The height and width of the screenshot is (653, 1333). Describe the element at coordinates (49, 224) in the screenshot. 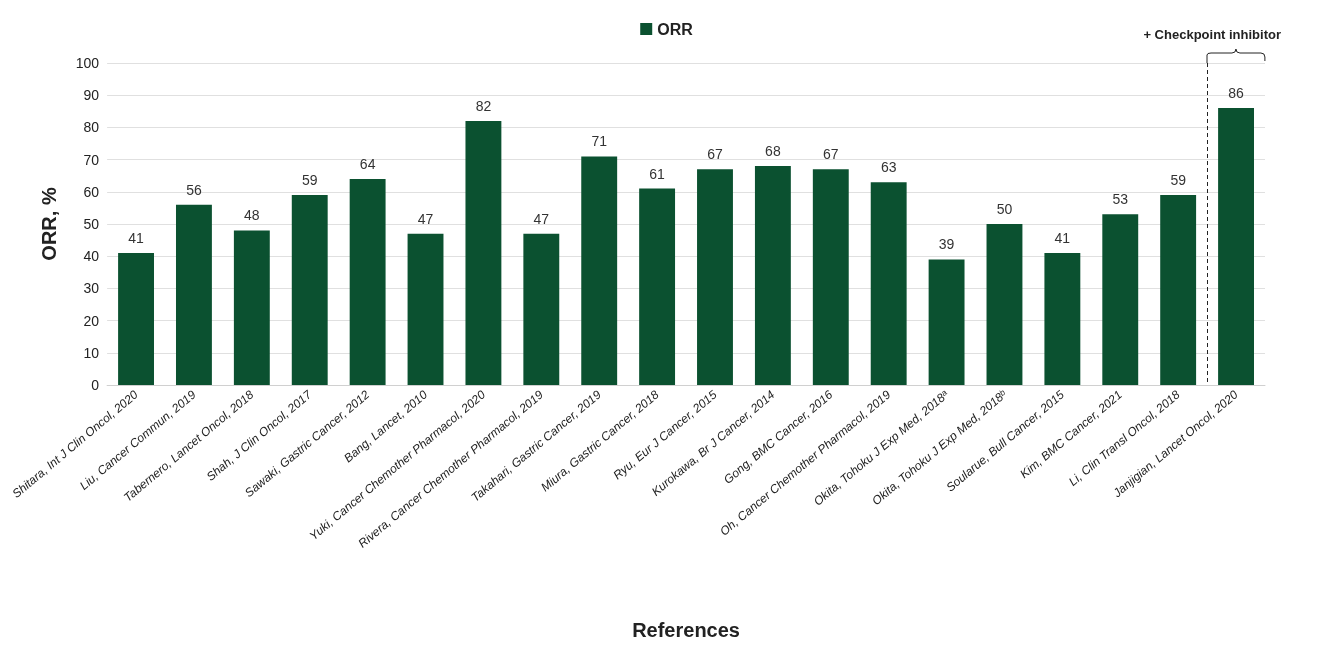

I see `y-axis-title: ORR, %` at that location.